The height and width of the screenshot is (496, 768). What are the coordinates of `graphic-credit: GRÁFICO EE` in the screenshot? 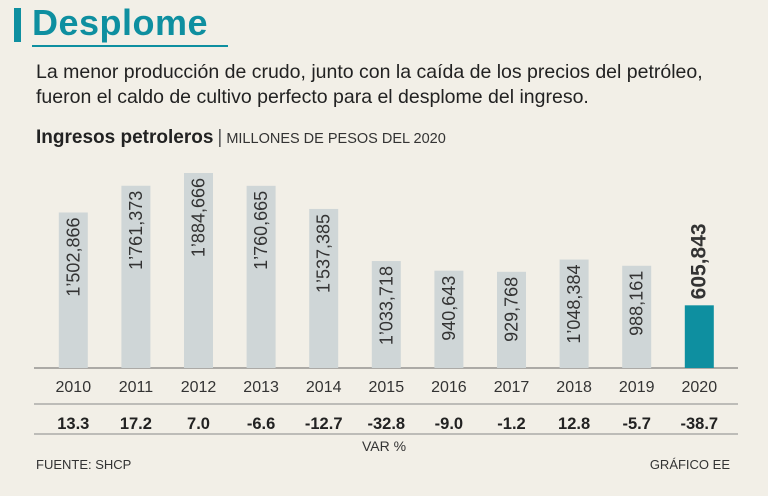 It's located at (689, 464).